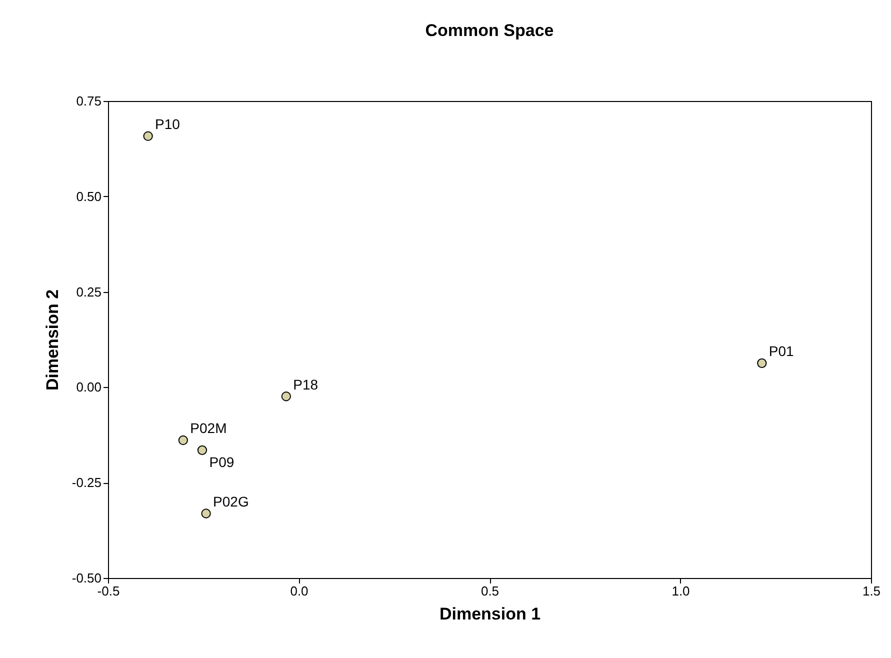  Describe the element at coordinates (781, 351) in the screenshot. I see `annotation: P01` at that location.